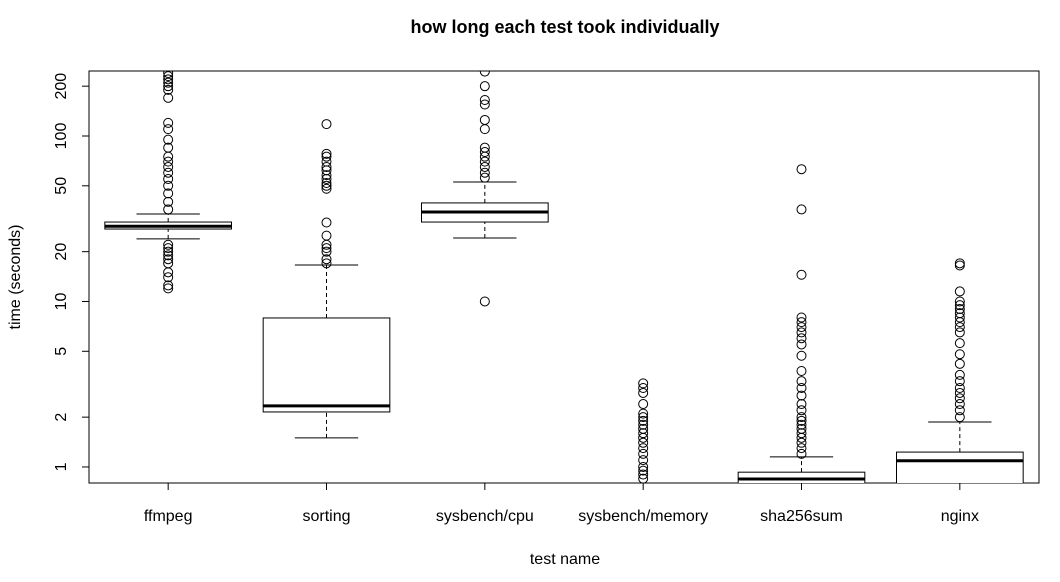 The image size is (1060, 582). I want to click on x-tick-label: nginx, so click(960, 516).